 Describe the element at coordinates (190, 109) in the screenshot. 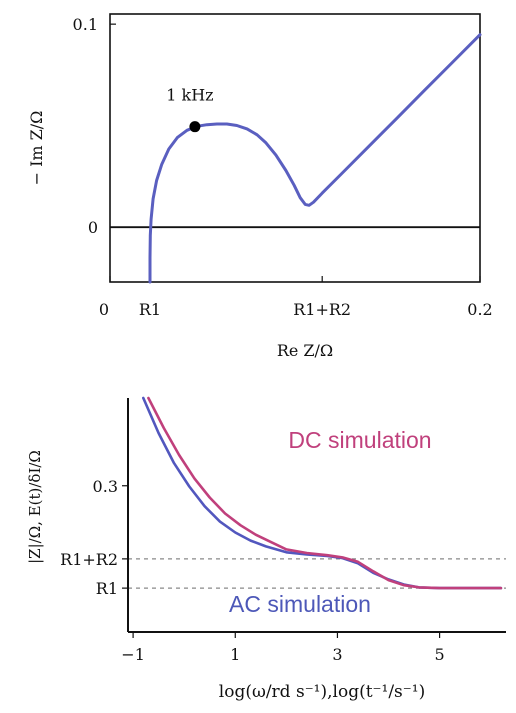

I see `nyquist-marker: 1 kHz` at that location.